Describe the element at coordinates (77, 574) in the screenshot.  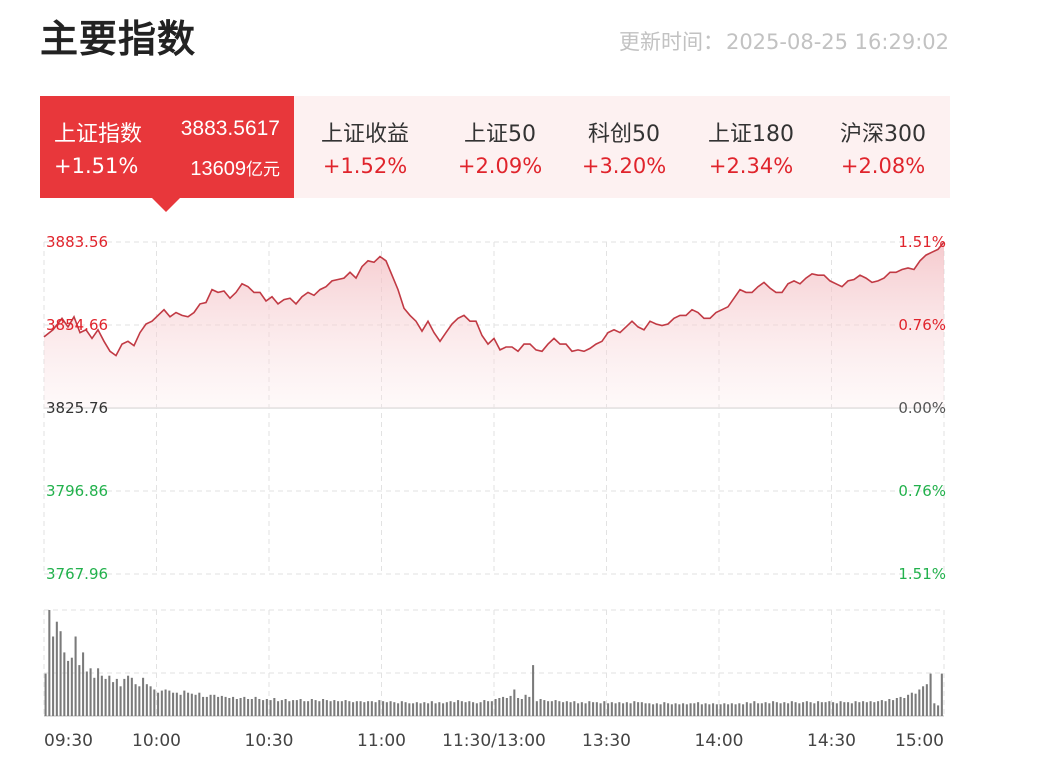
I see `y-tick-left: 3767.96` at that location.